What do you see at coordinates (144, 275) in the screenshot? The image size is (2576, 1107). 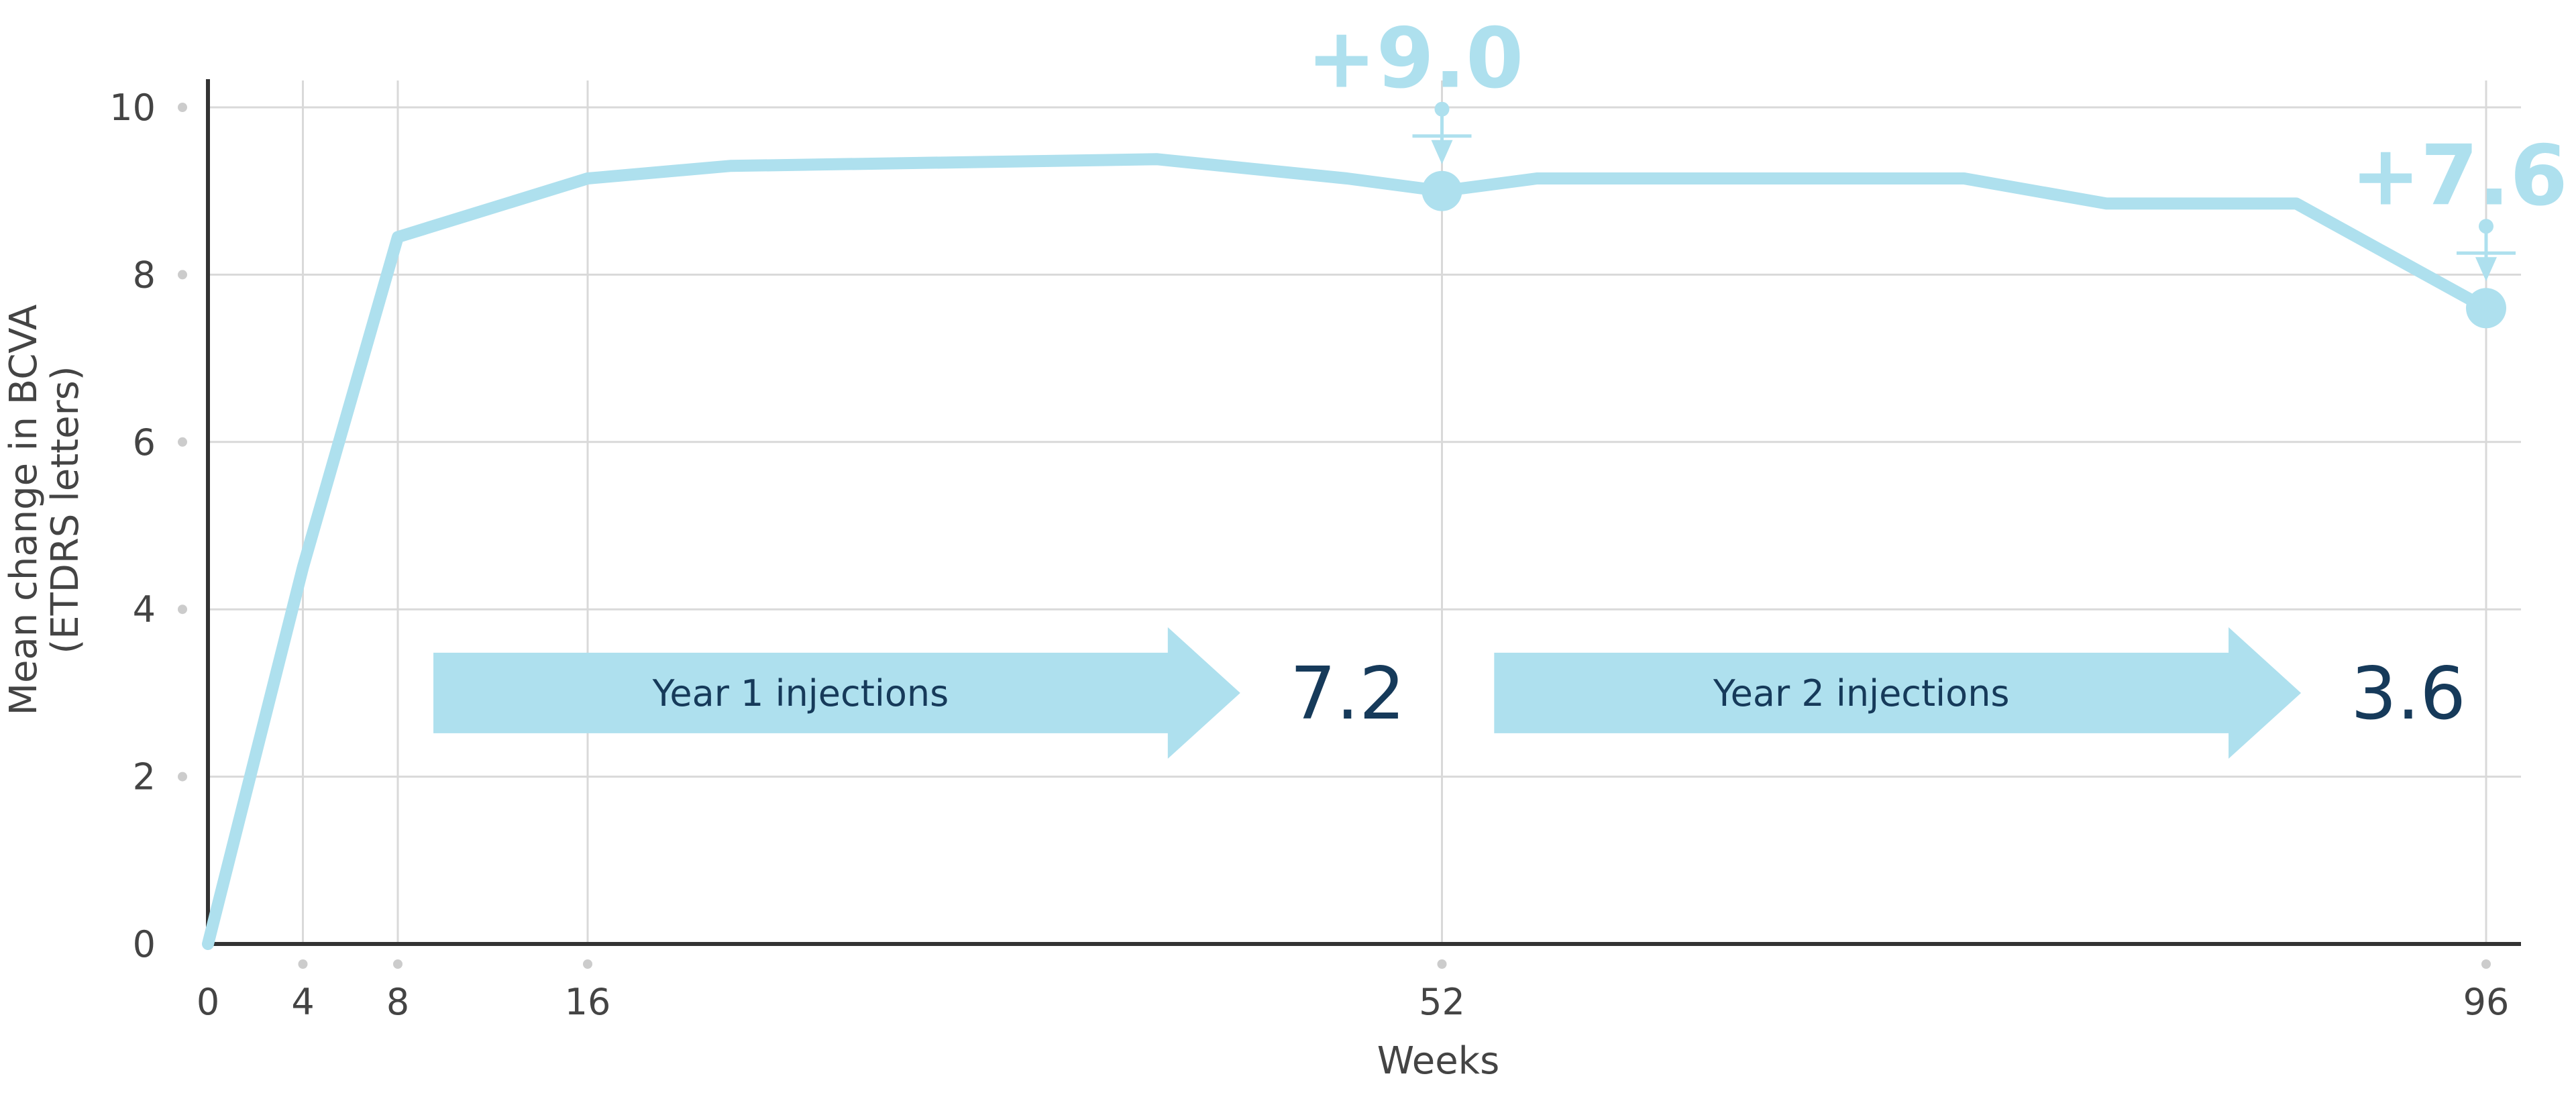 I see `y-tick-label: 8` at bounding box center [144, 275].